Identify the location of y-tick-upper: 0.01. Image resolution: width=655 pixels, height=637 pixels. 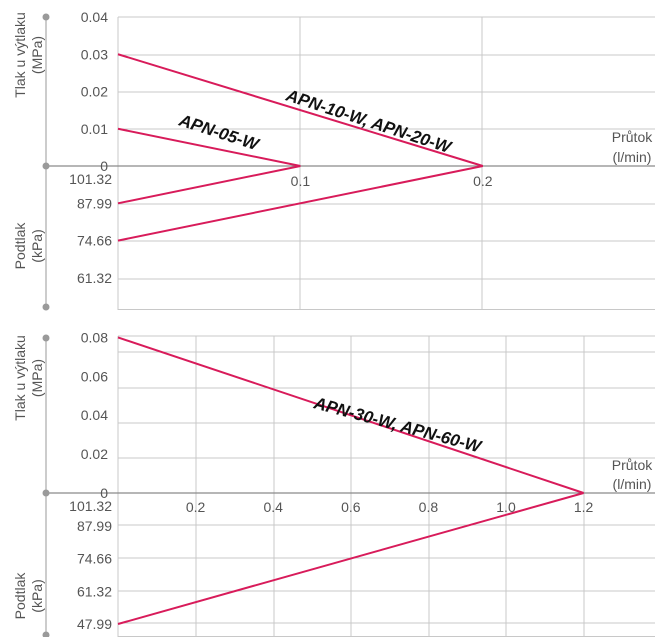
(94, 129).